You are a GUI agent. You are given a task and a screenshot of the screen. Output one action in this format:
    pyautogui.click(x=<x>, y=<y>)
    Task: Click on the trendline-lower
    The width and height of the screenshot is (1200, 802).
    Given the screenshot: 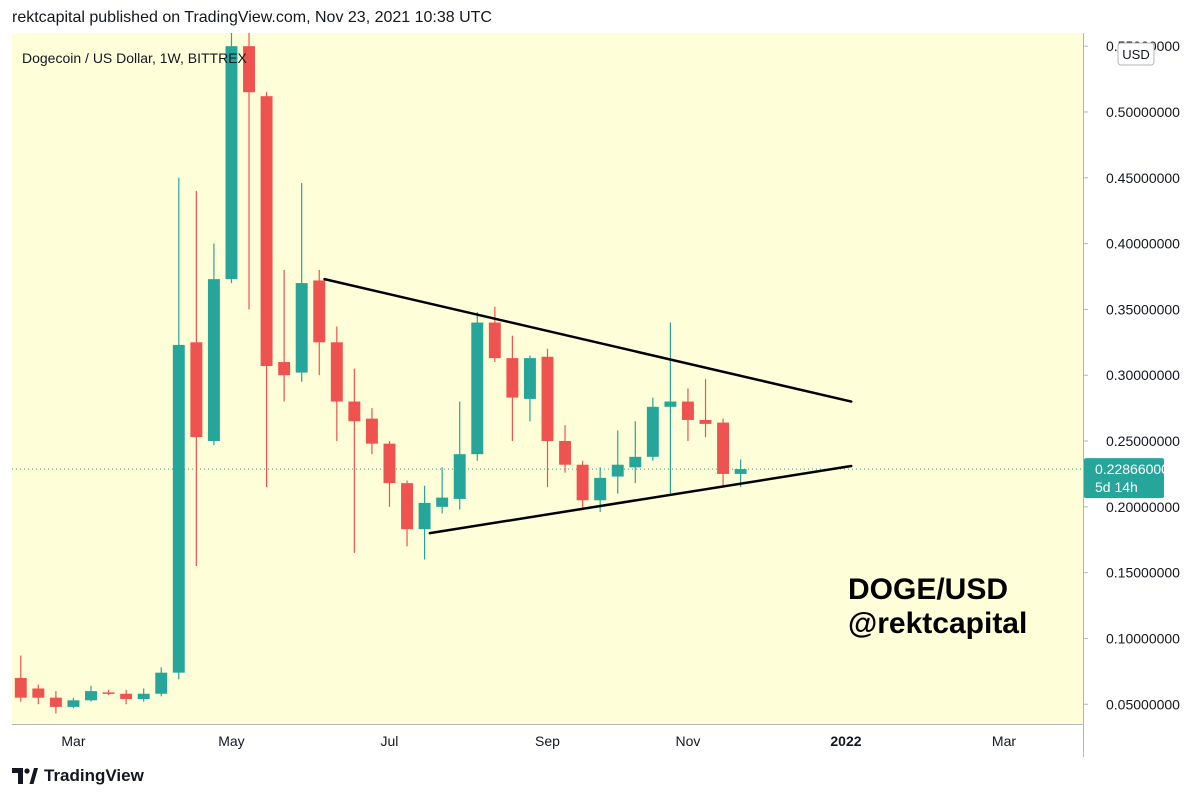 What is the action you would take?
    pyautogui.click(x=640, y=499)
    